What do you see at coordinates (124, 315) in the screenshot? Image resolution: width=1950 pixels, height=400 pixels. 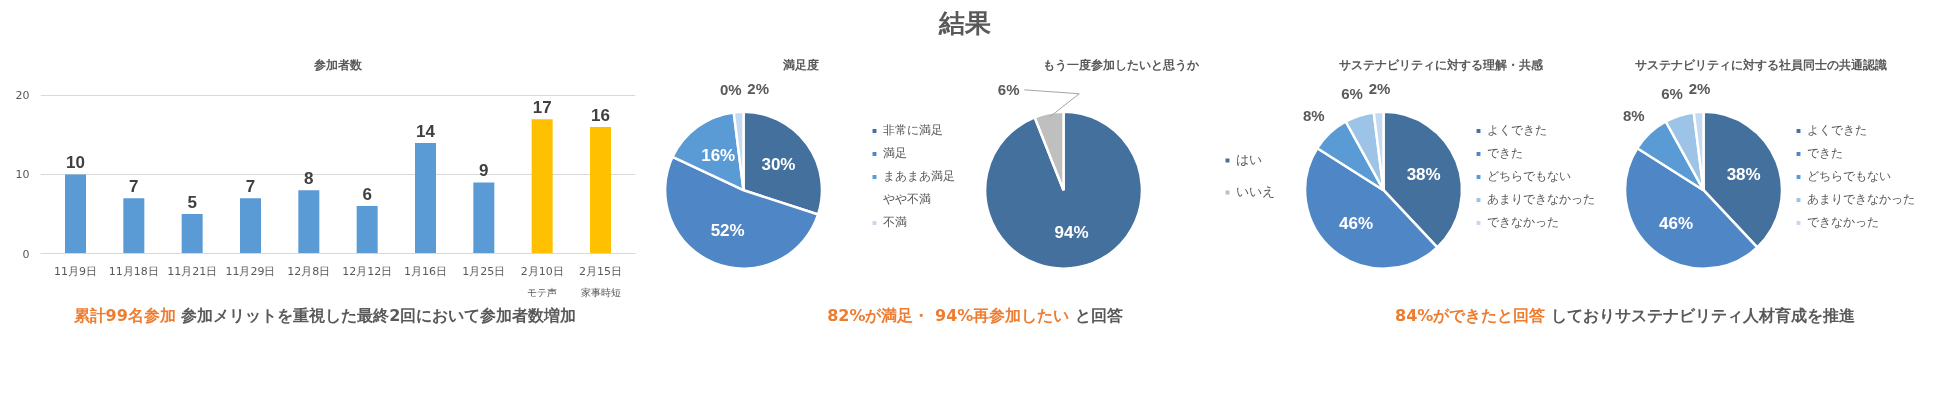 I see `text: 累計99名参加` at bounding box center [124, 315].